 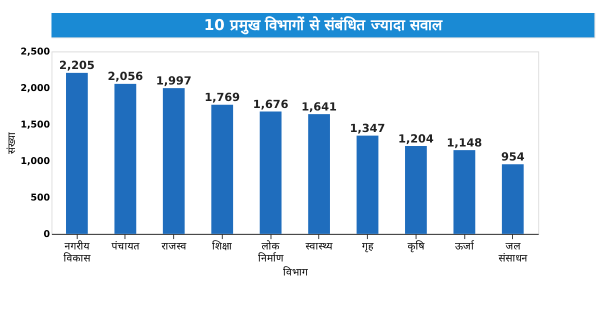 I want to click on x-tick-label: जल संसाधन, so click(x=513, y=252).